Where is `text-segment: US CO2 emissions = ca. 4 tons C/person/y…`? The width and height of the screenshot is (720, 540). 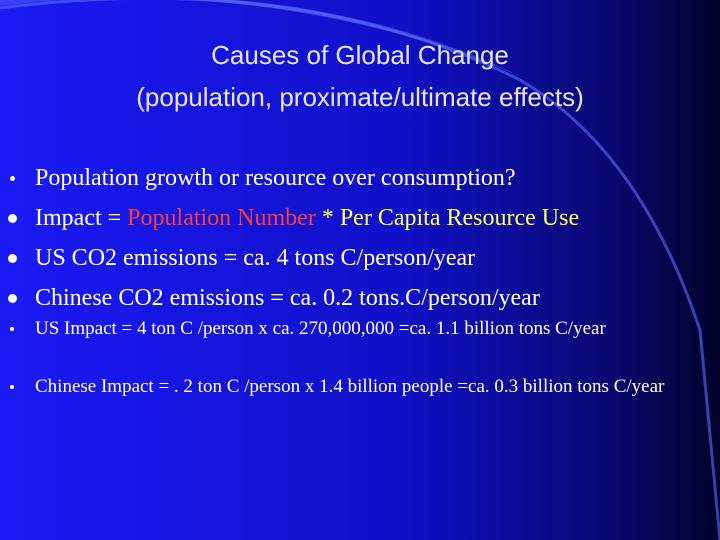 text-segment: US CO2 emissions = ca. 4 tons C/person/y… is located at coordinates (255, 258).